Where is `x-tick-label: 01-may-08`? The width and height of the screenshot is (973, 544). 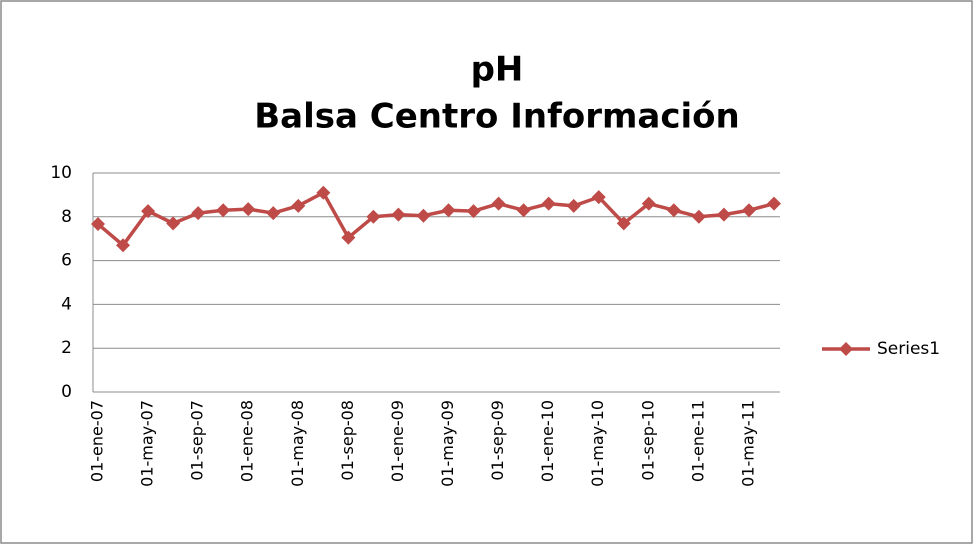
x-tick-label: 01-may-08 is located at coordinates (297, 443).